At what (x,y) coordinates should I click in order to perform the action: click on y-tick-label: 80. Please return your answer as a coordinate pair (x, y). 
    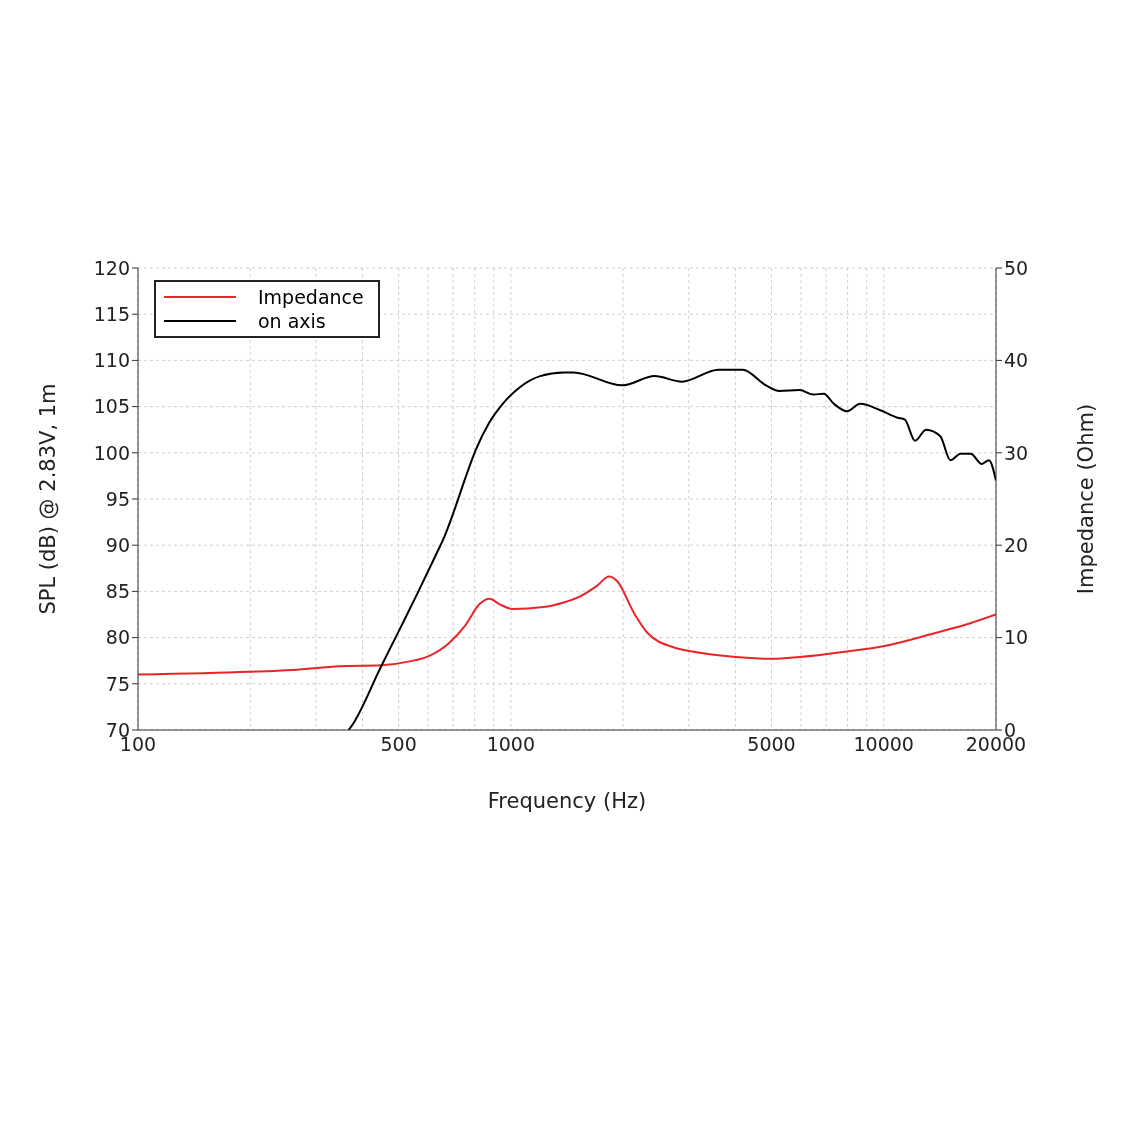
    Looking at the image, I should click on (117, 637).